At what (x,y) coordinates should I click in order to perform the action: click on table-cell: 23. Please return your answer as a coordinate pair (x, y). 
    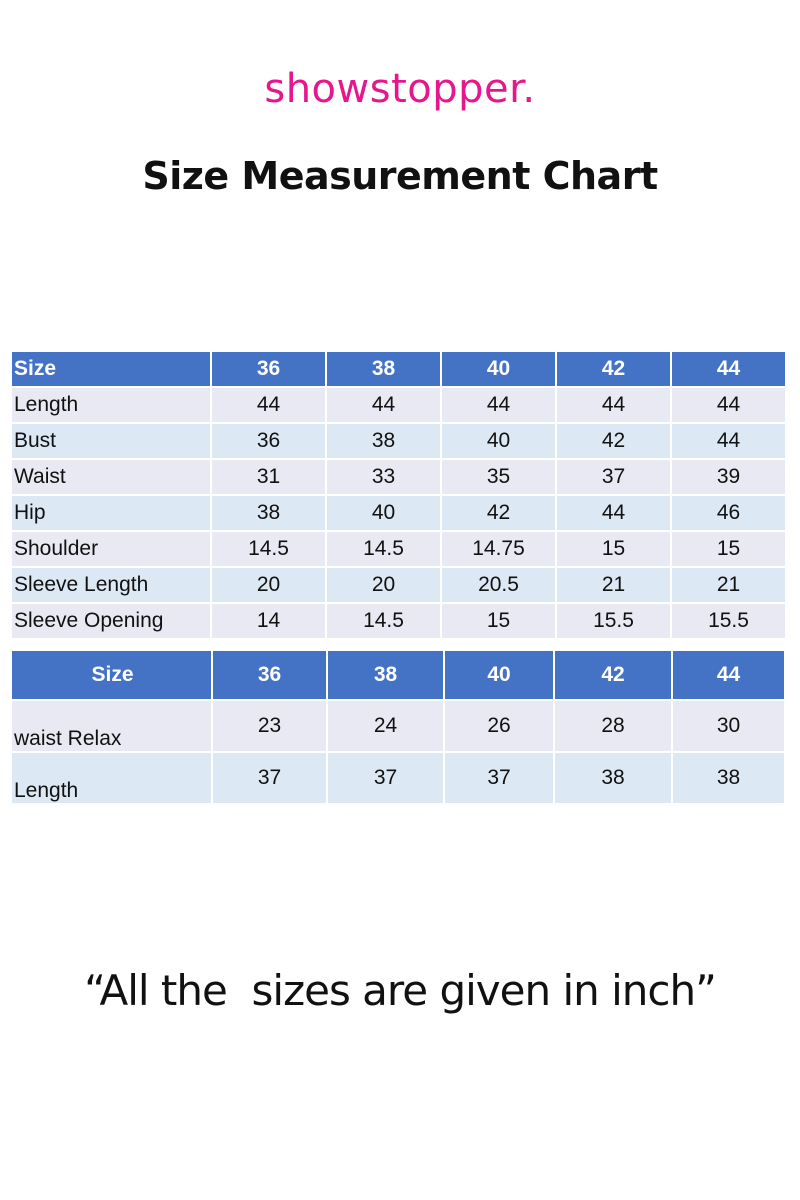
    Looking at the image, I should click on (269, 726).